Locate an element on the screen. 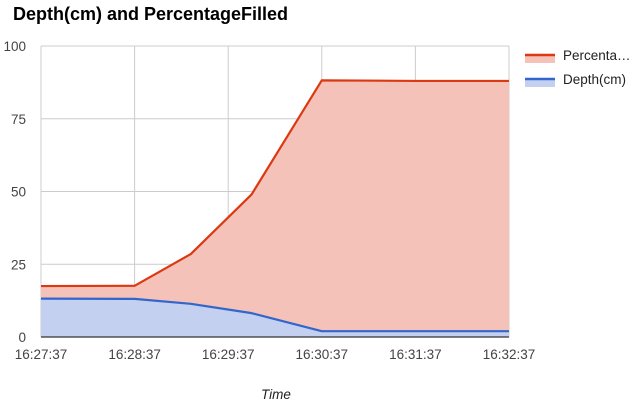 This screenshot has width=640, height=404. x-tick-label: 16:27:37 is located at coordinates (41, 354).